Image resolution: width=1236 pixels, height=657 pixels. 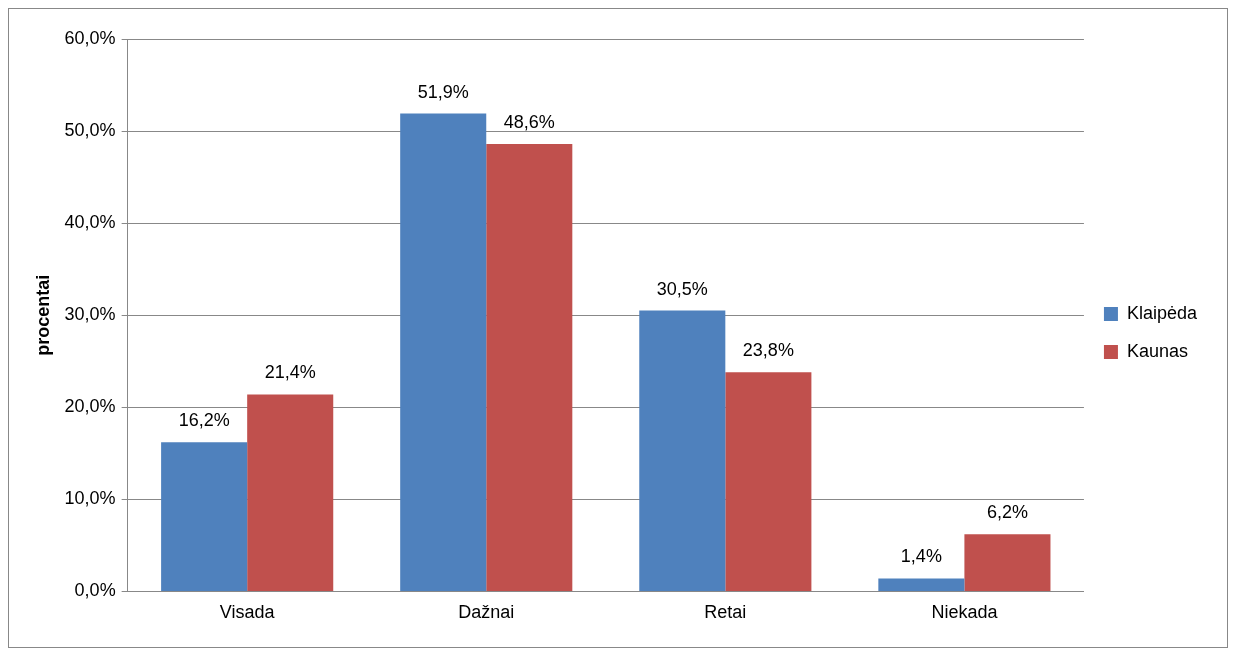 I want to click on data-label: 6,2%, so click(x=1007, y=512).